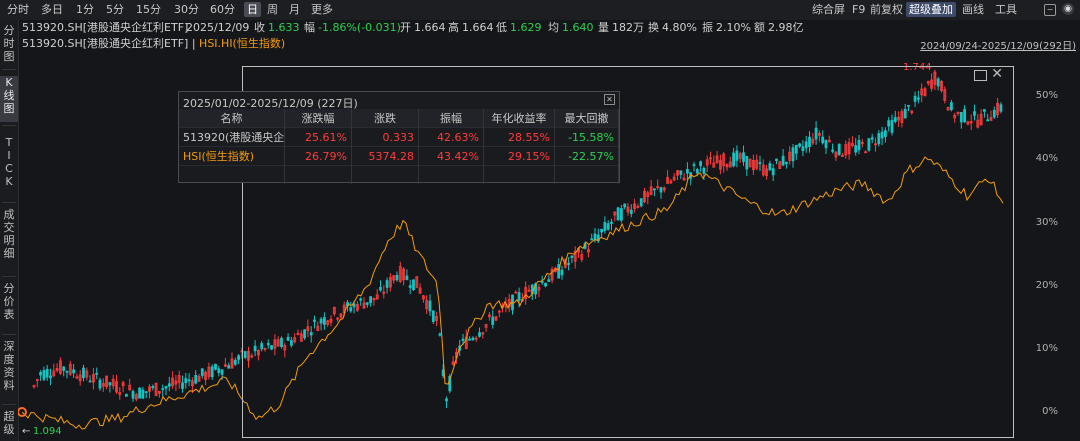  Describe the element at coordinates (9, 305) in the screenshot. I see `tab-price-table: 分价表` at that location.